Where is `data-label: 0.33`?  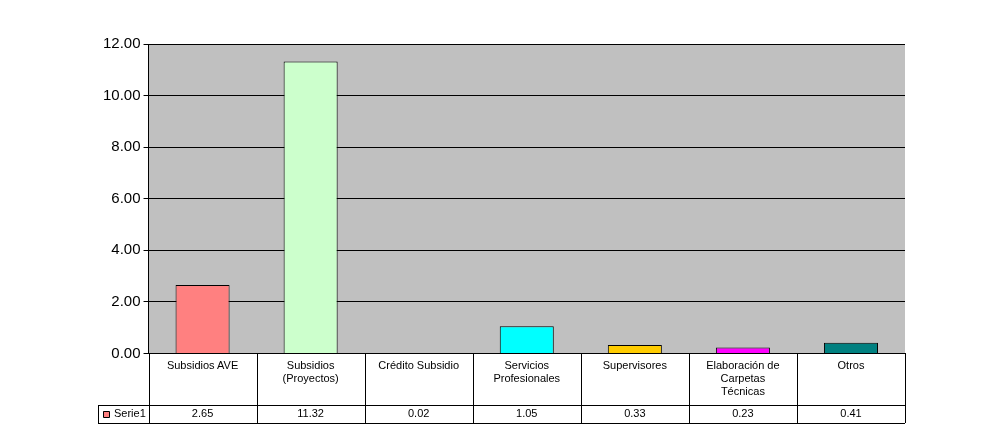 data-label: 0.33 is located at coordinates (635, 413).